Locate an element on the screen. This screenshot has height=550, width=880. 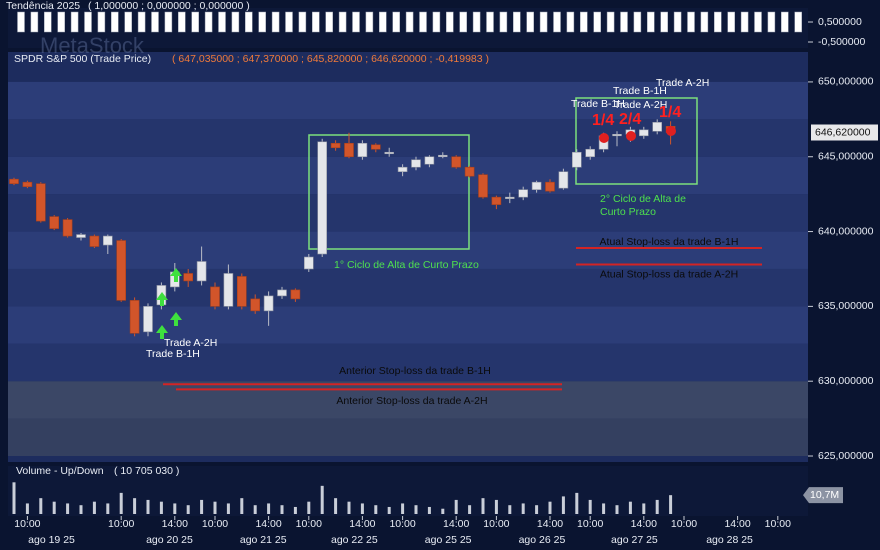
y-tick-label: 630,000000 is located at coordinates (846, 381).